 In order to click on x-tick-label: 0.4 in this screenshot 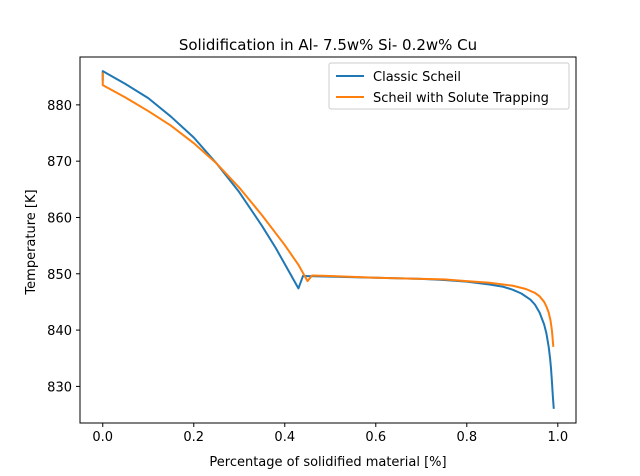, I will do `click(284, 437)`.